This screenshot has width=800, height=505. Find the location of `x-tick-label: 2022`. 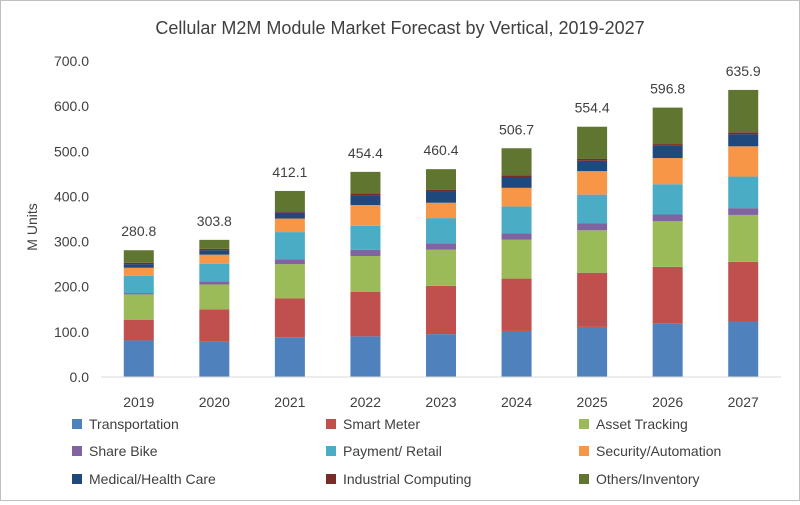

x-tick-label: 2022 is located at coordinates (365, 402).